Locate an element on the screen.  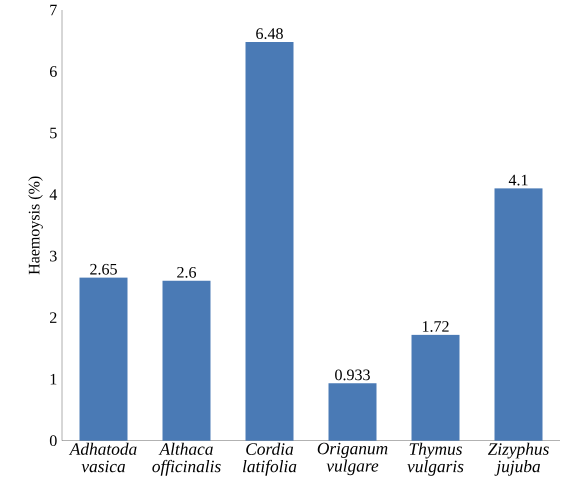
x-tick-label: Cordia latifolia is located at coordinates (269, 459).